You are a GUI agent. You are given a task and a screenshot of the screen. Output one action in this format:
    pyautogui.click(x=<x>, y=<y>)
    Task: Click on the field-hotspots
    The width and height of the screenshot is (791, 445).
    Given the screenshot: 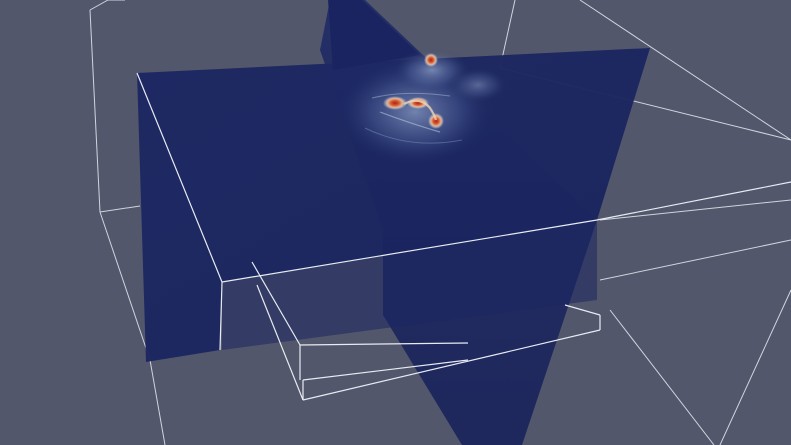 What is the action you would take?
    pyautogui.click(x=421, y=107)
    